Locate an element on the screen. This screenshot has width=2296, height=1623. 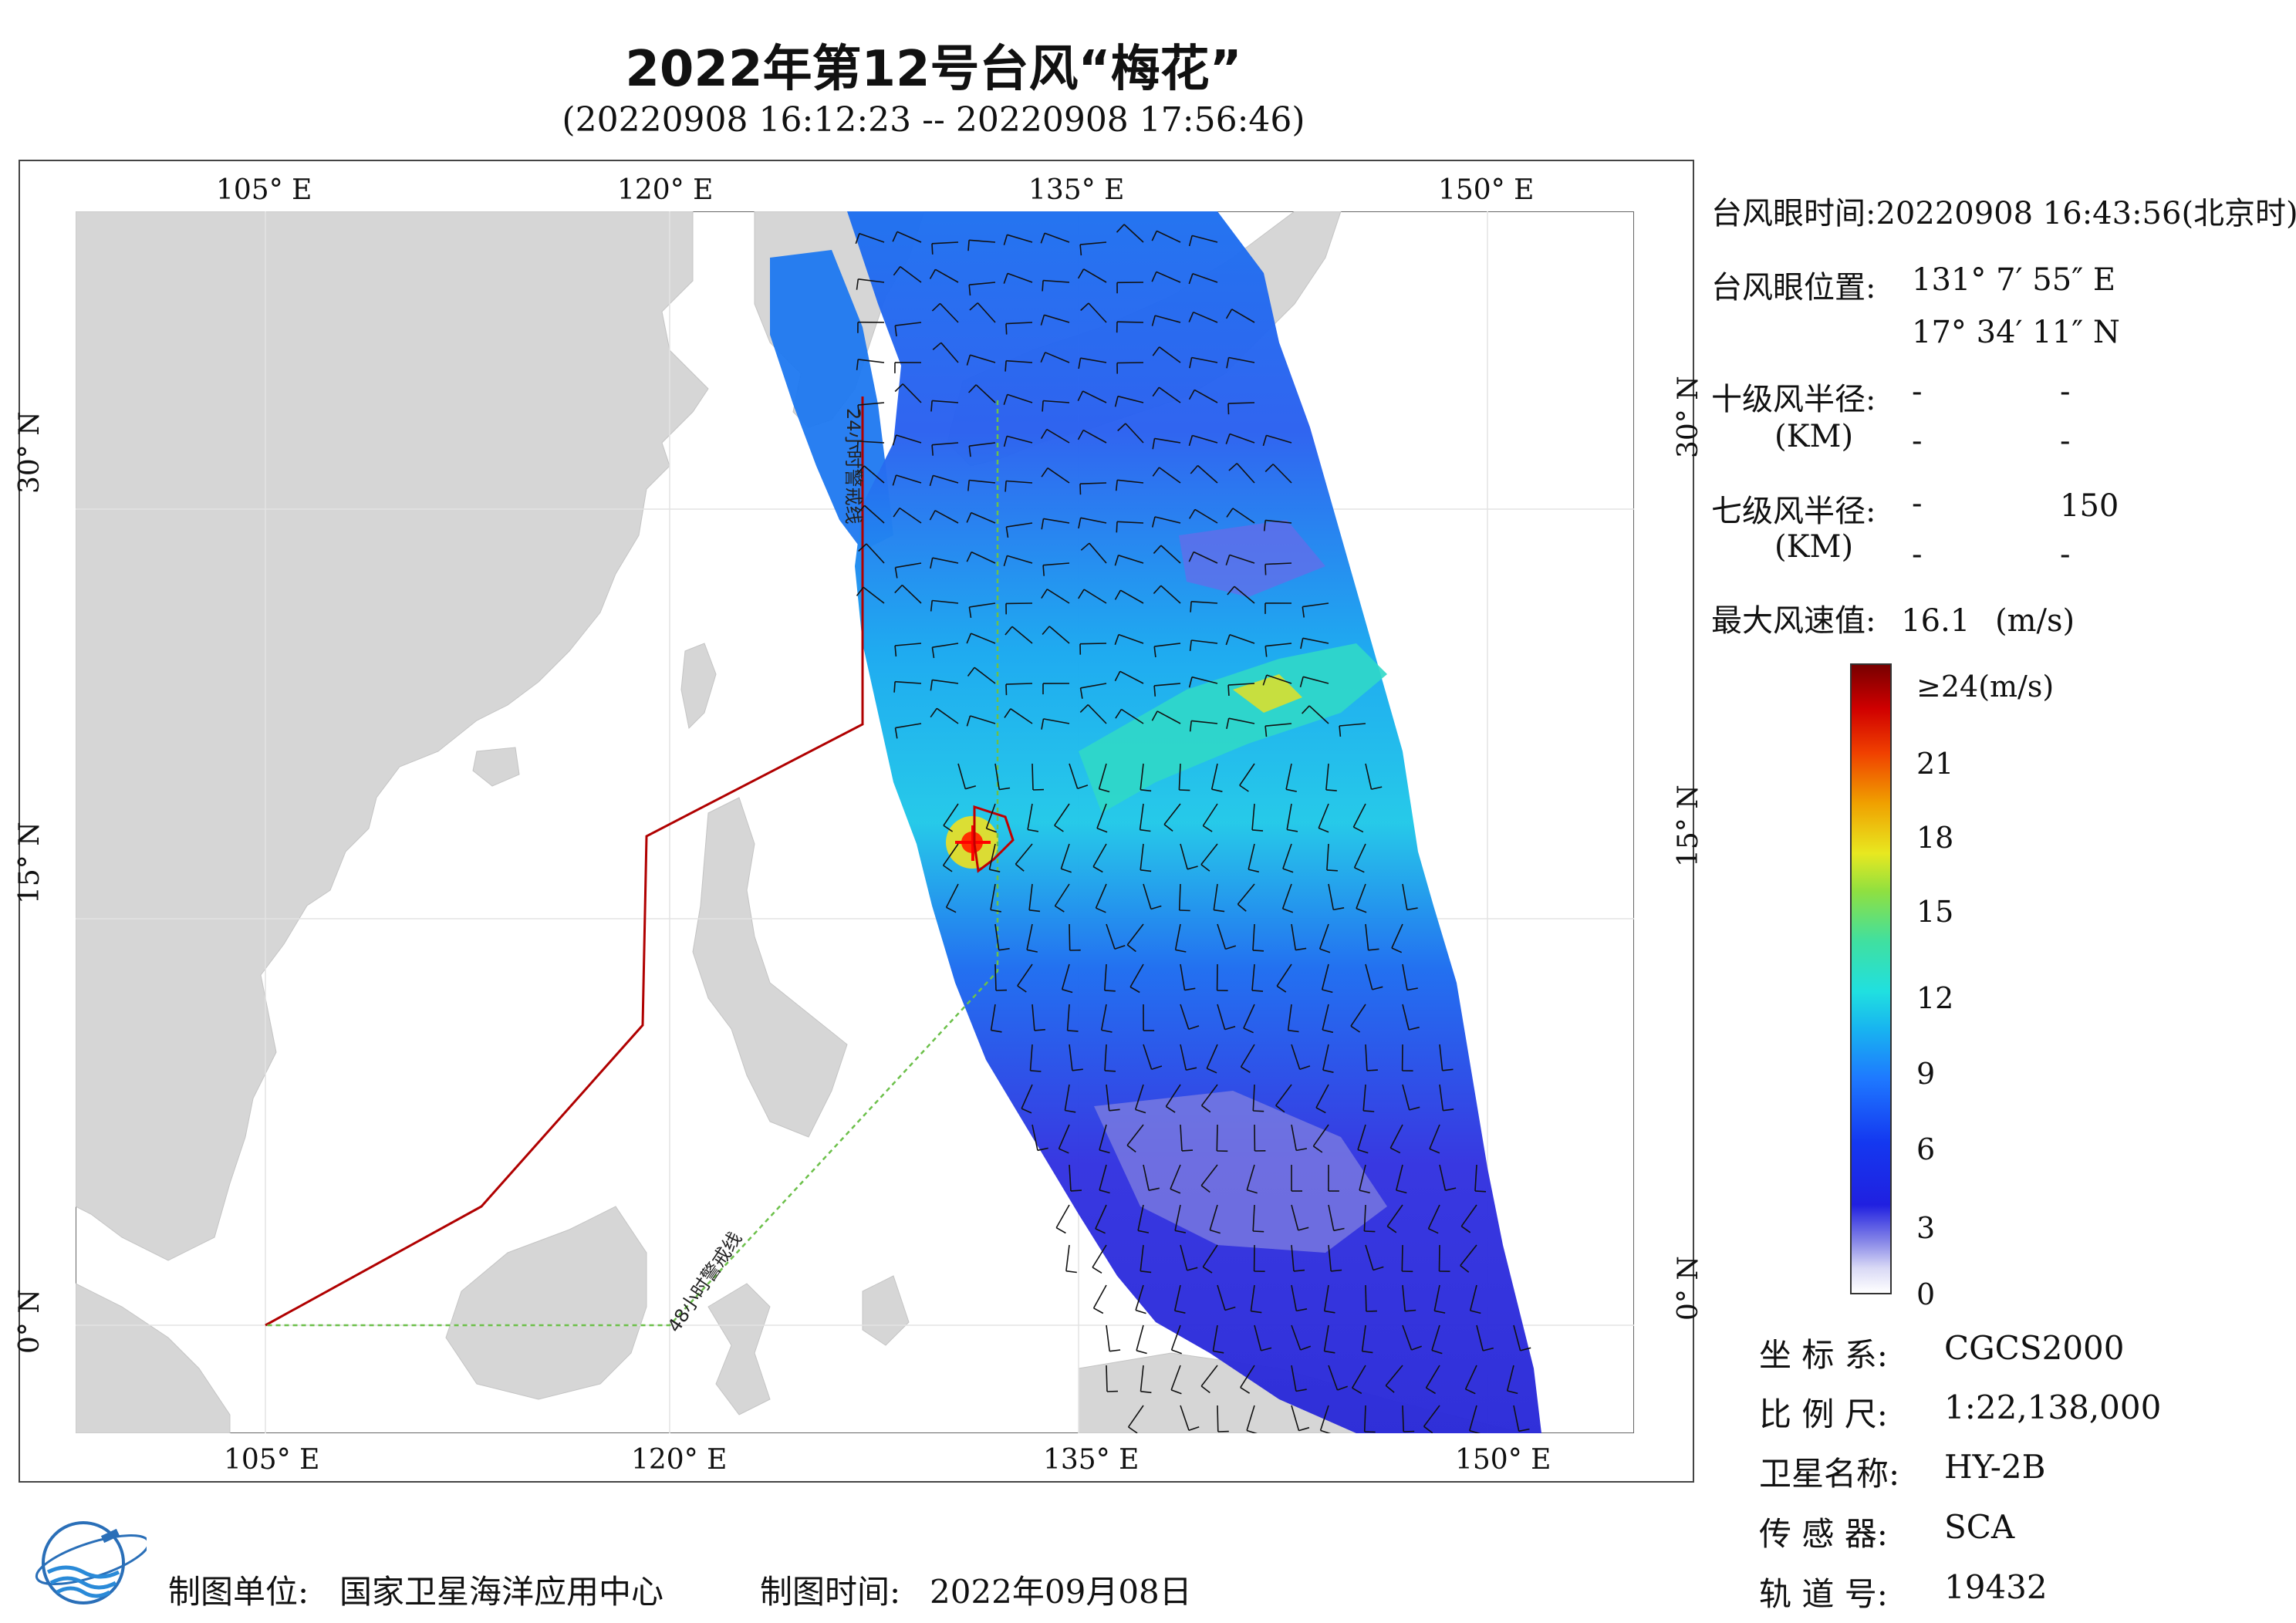
date-label: 制图时间: is located at coordinates (830, 1592).